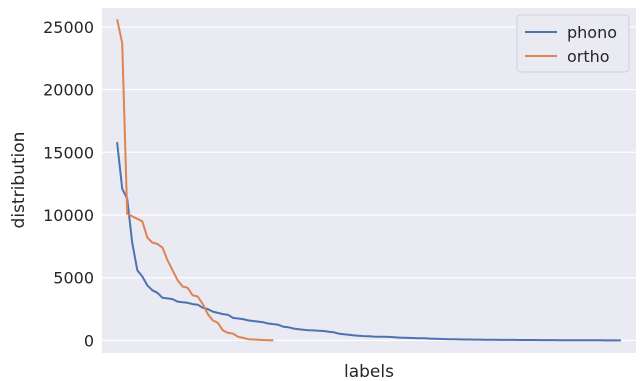  Describe the element at coordinates (68, 152) in the screenshot. I see `y-tick-label: 15000` at that location.